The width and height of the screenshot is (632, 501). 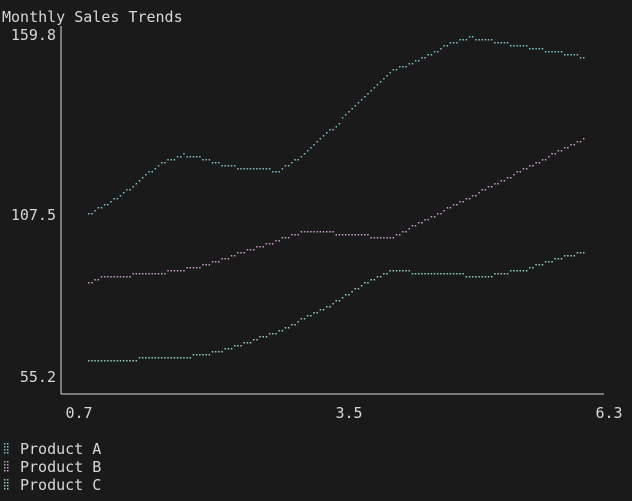 I want to click on legend-label-product-a: Product A, so click(x=60, y=449).